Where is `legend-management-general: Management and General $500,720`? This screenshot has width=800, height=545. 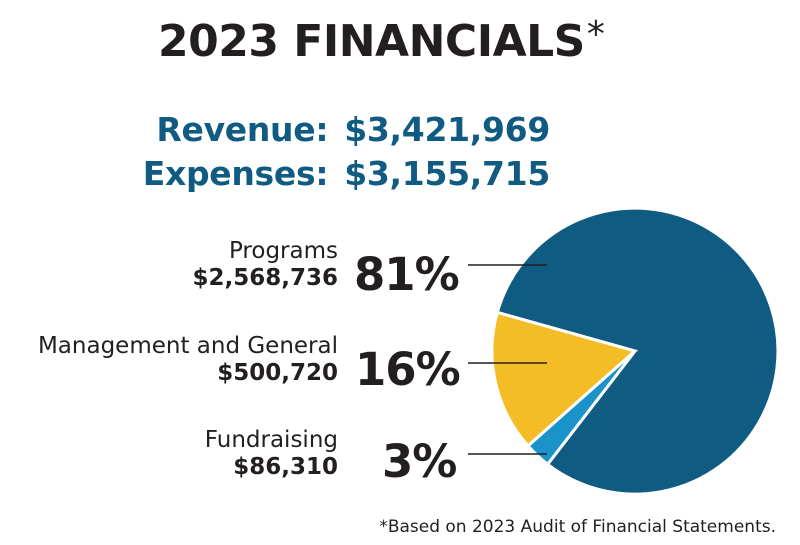
legend-management-general: Management and General $500,720 is located at coordinates (188, 359).